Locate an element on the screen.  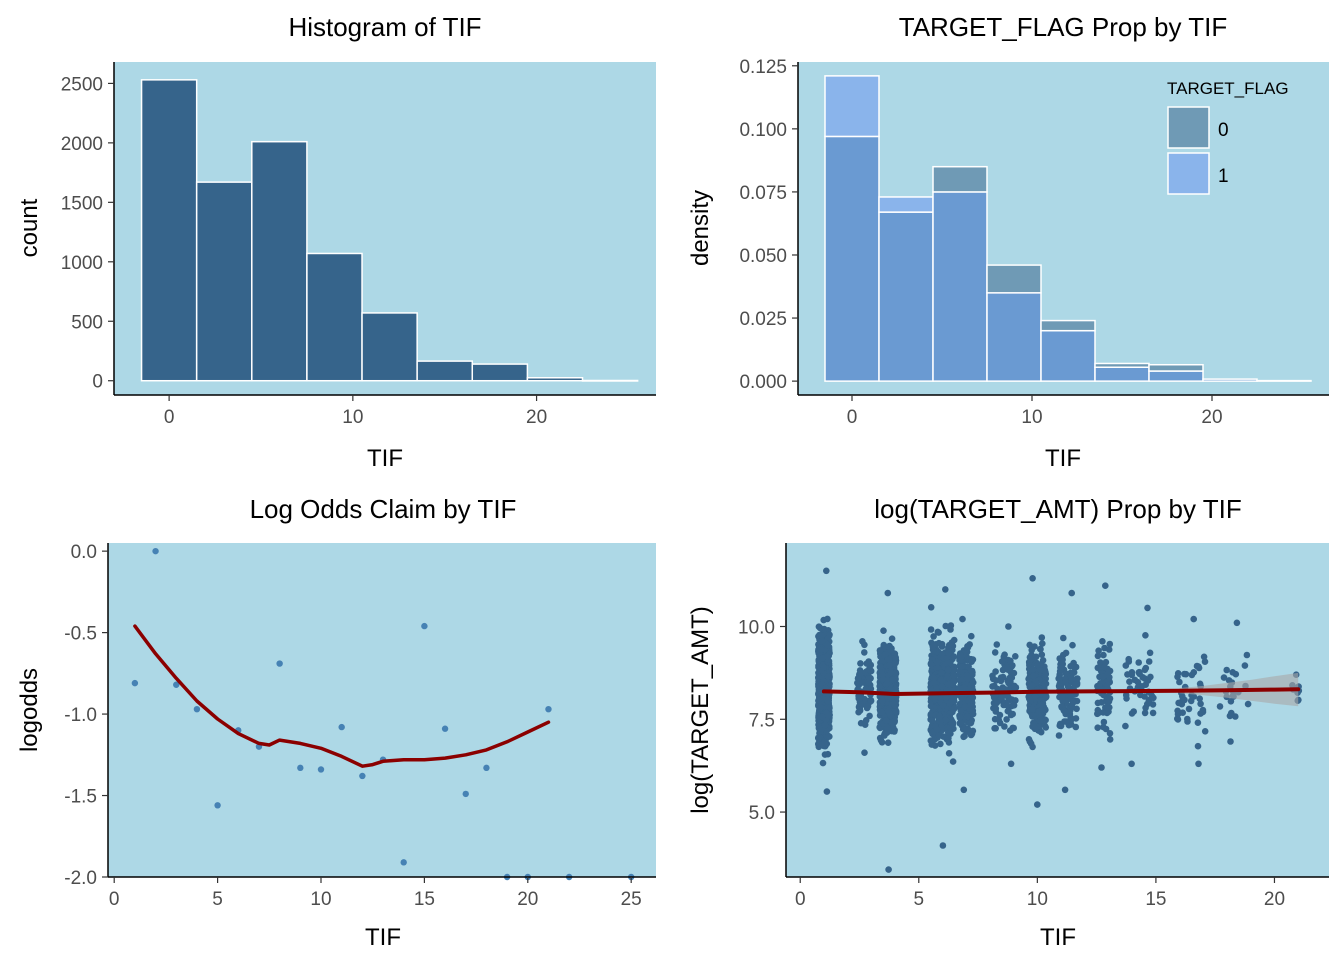
target-amt-points is located at coordinates (1059, 720).